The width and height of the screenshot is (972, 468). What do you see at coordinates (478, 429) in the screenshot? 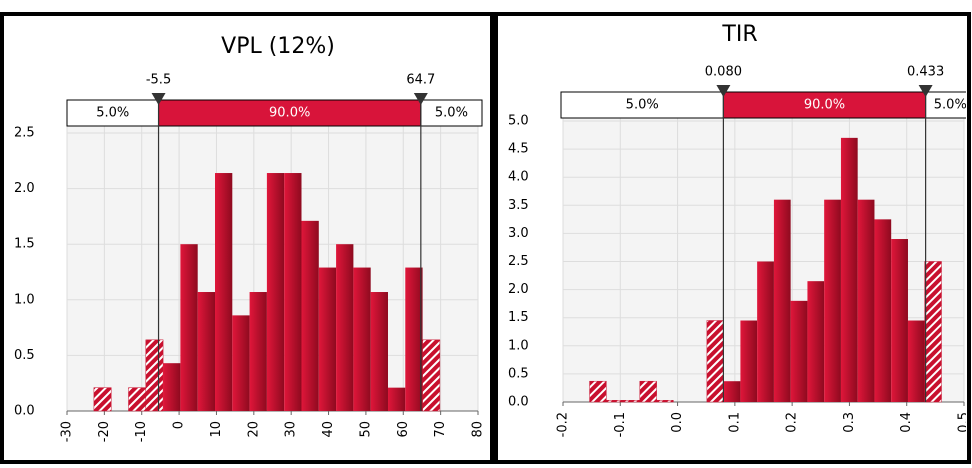
I see `x-tick-label: 80` at bounding box center [478, 429].